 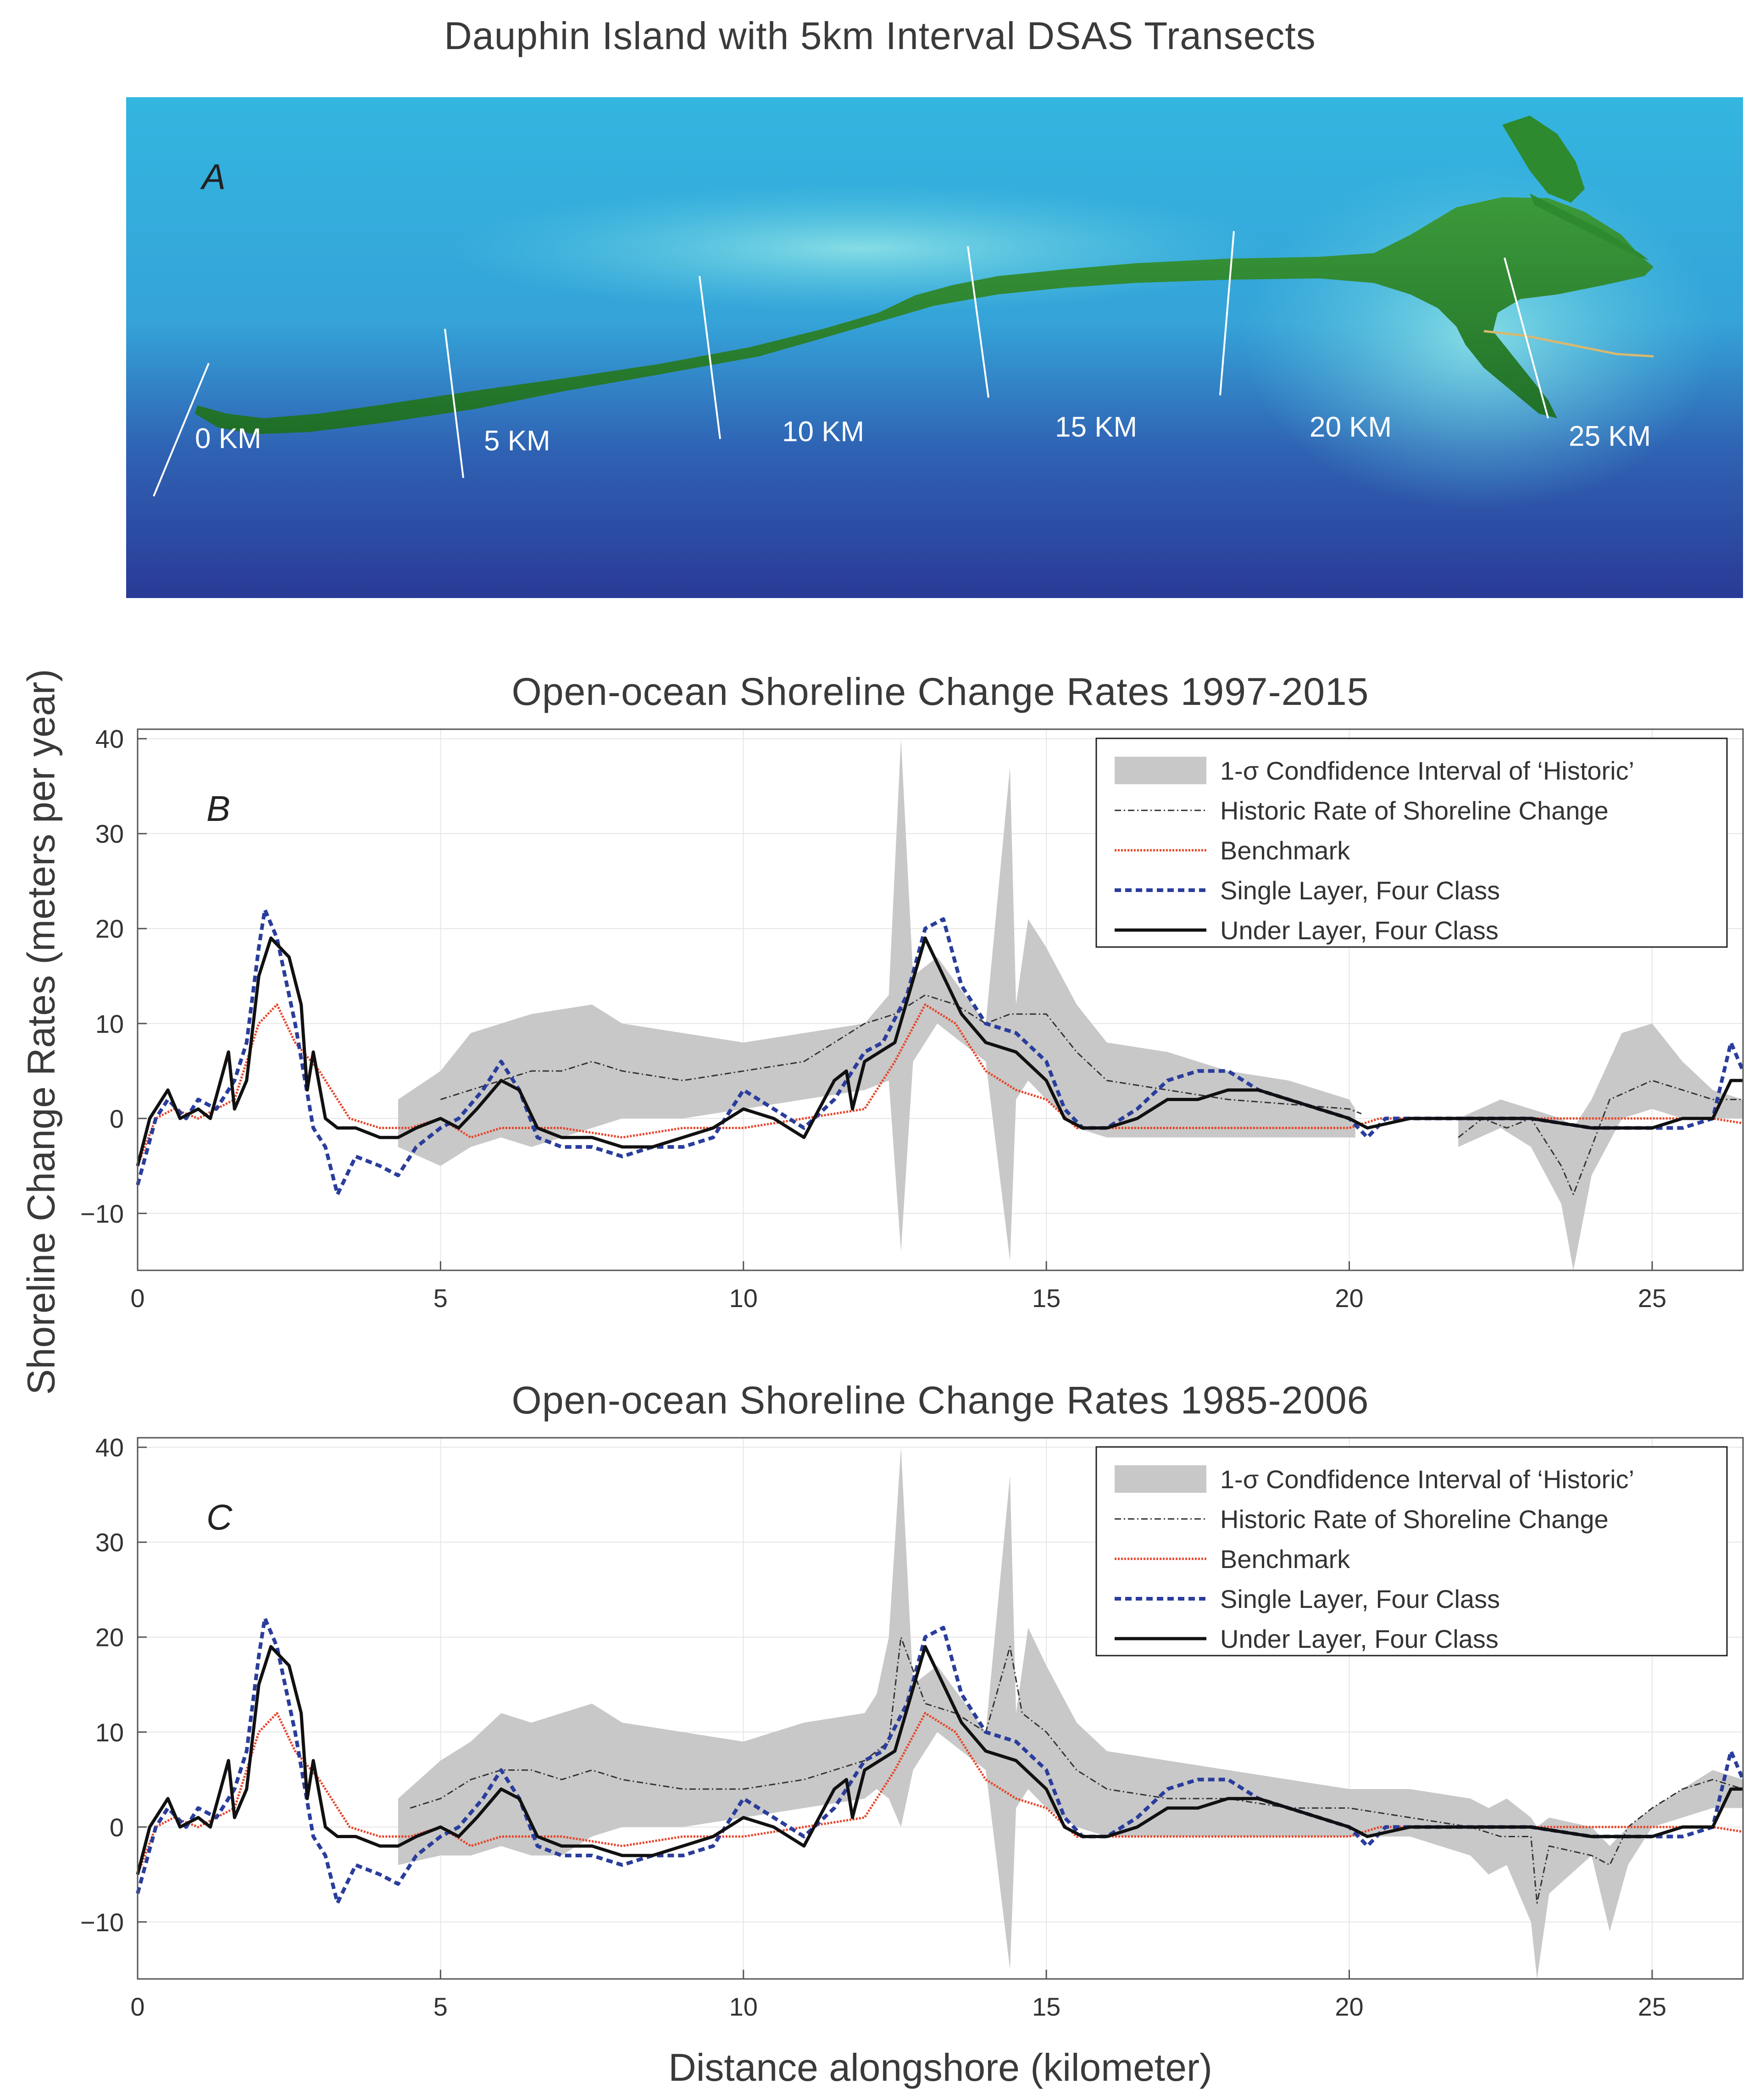 What do you see at coordinates (1351, 427) in the screenshot?
I see `transect-label-20km: 20 KM` at bounding box center [1351, 427].